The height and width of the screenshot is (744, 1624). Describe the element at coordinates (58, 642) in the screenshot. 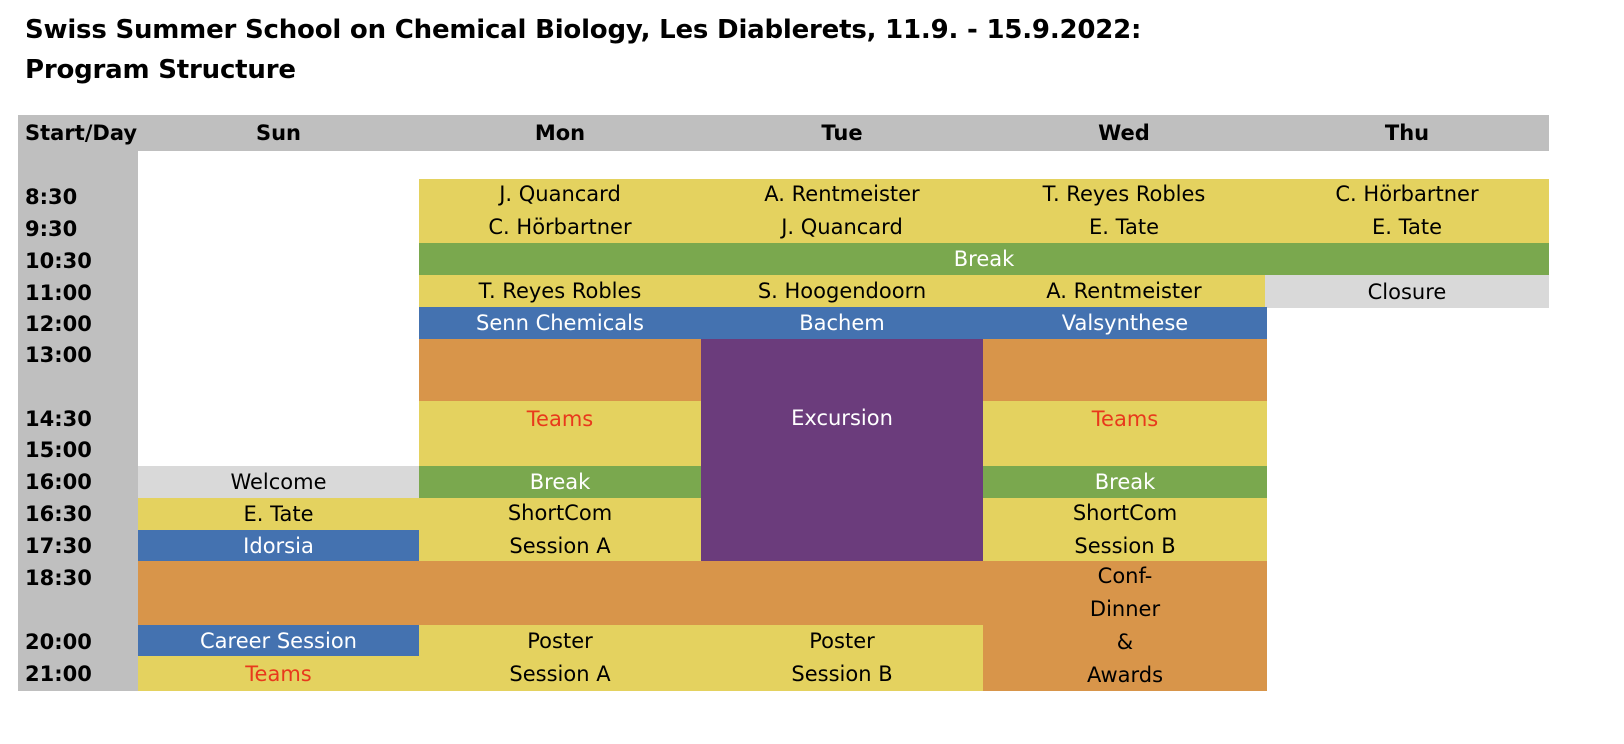

I see `time-label: 20:00` at that location.